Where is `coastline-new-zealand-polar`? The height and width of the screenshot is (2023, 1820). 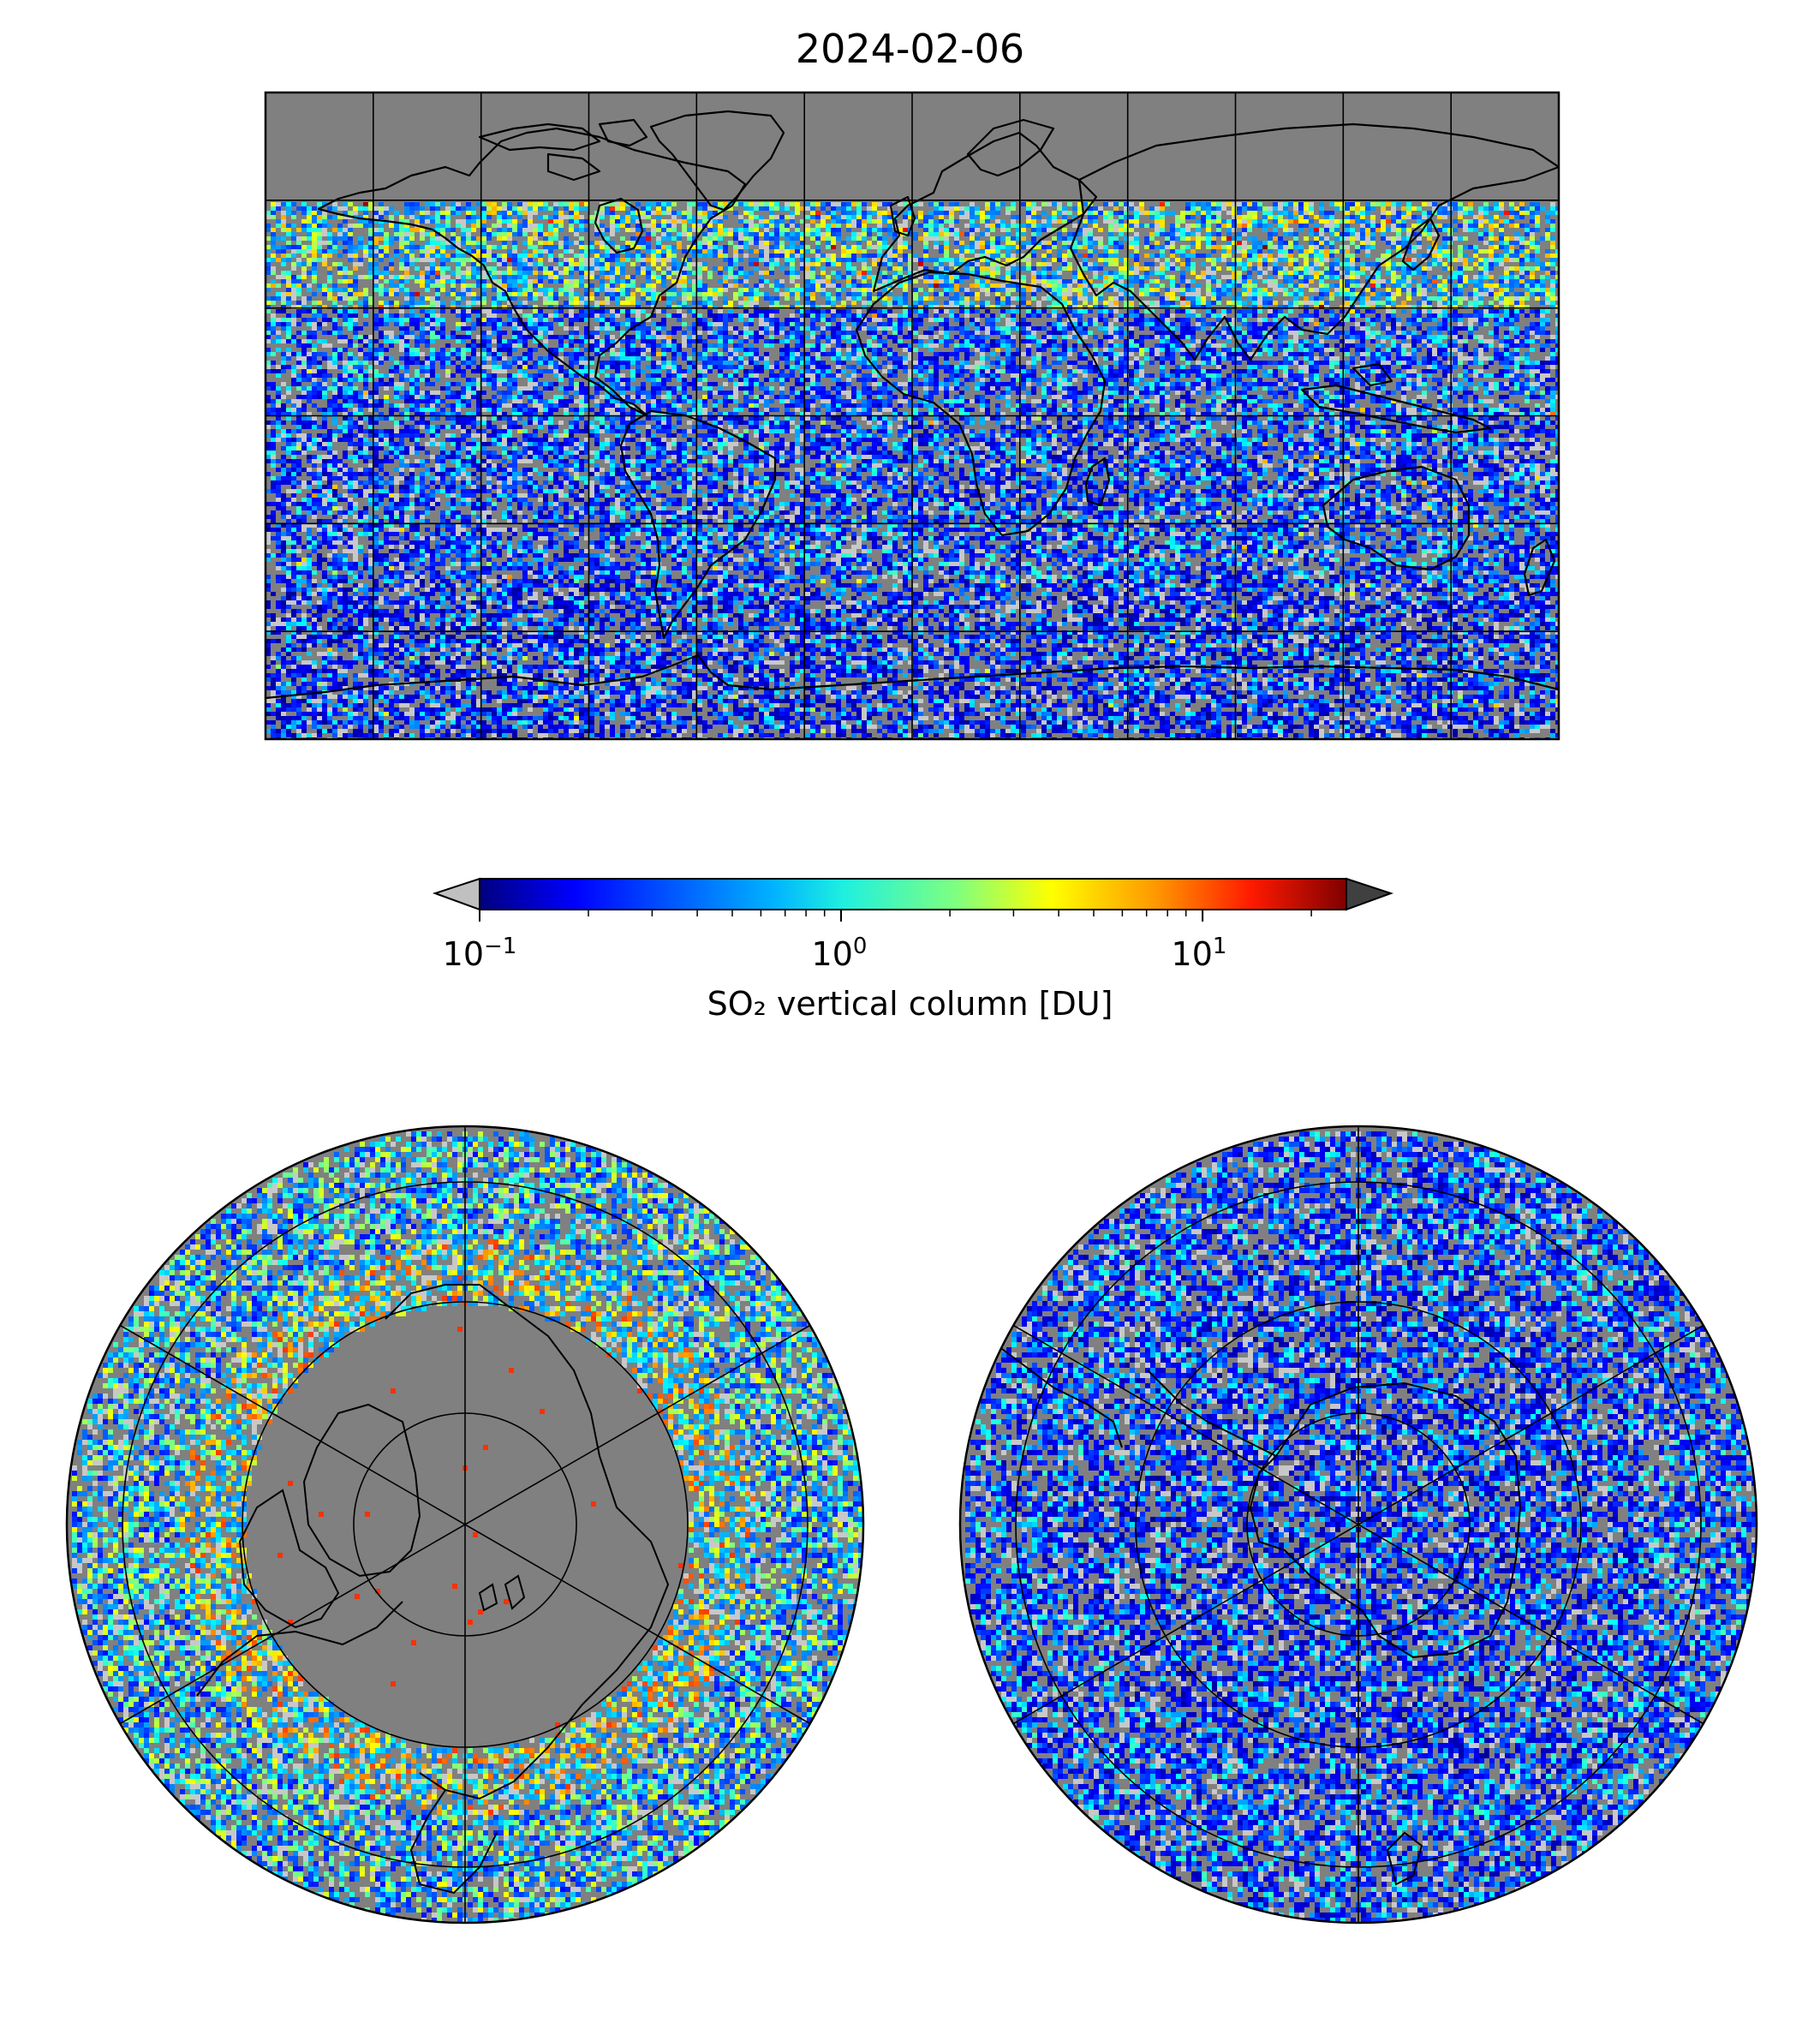
coastline-new-zealand-polar is located at coordinates (1404, 1858).